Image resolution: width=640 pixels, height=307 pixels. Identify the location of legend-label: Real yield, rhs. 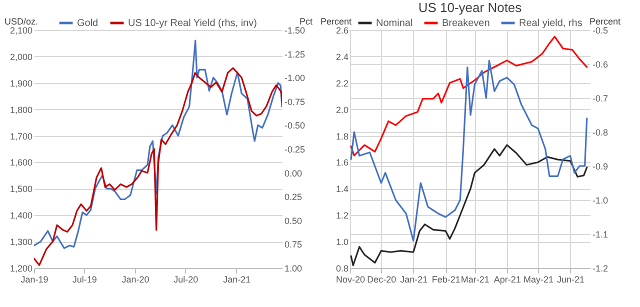
(550, 23).